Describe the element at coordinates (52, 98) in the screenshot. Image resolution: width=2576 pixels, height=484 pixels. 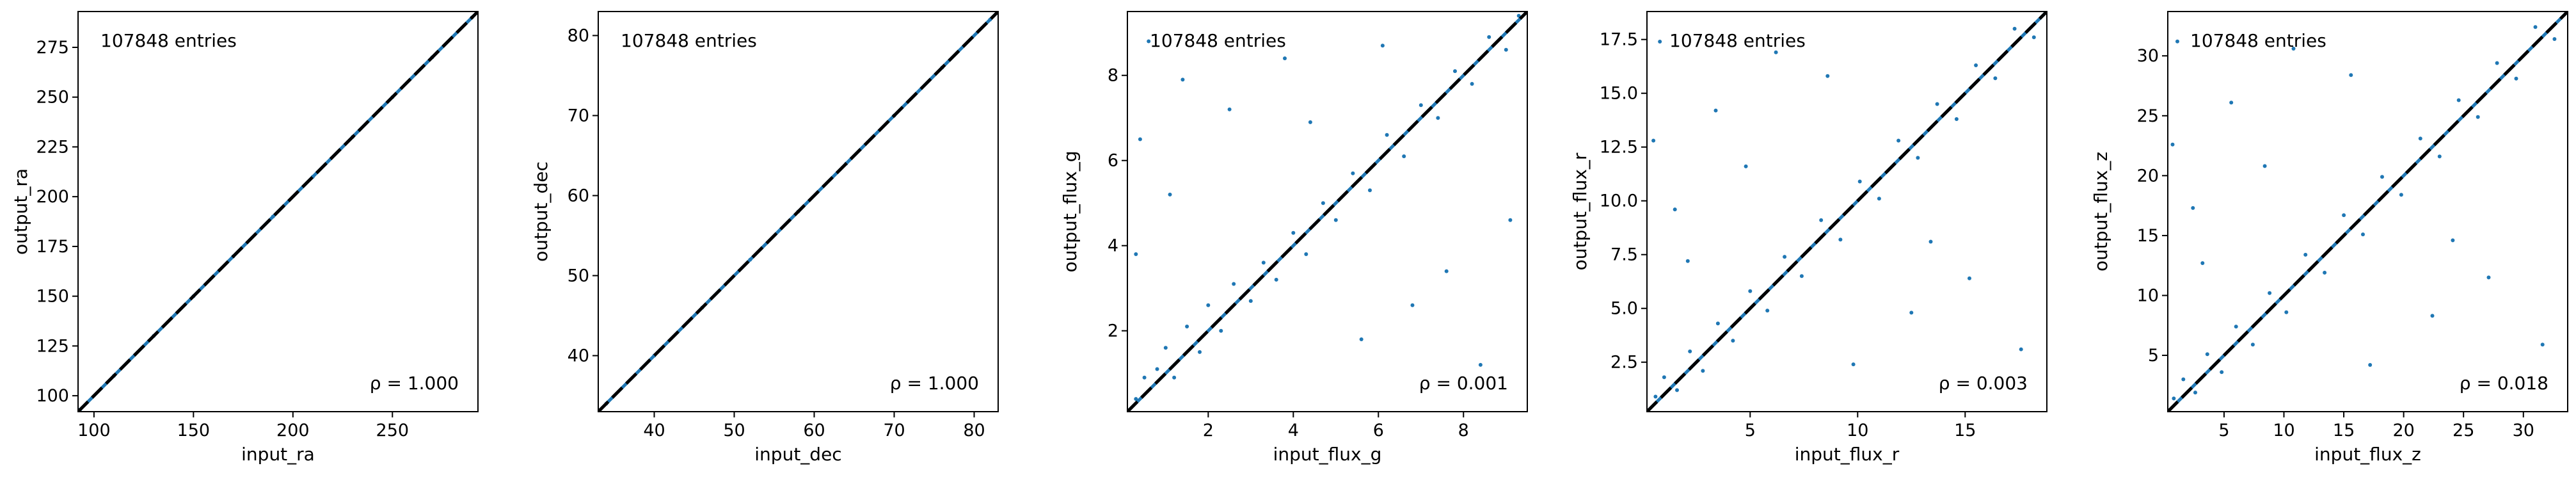
I see `y-tick-label: 250` at that location.